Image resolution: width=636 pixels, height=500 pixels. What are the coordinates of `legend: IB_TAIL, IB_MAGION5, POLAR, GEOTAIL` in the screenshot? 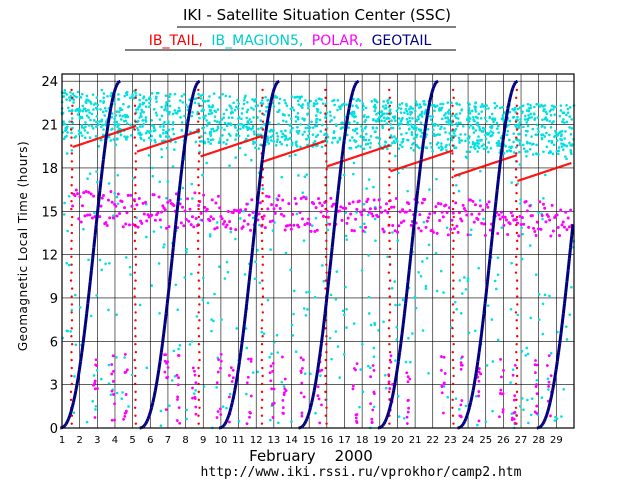 It's located at (290, 41).